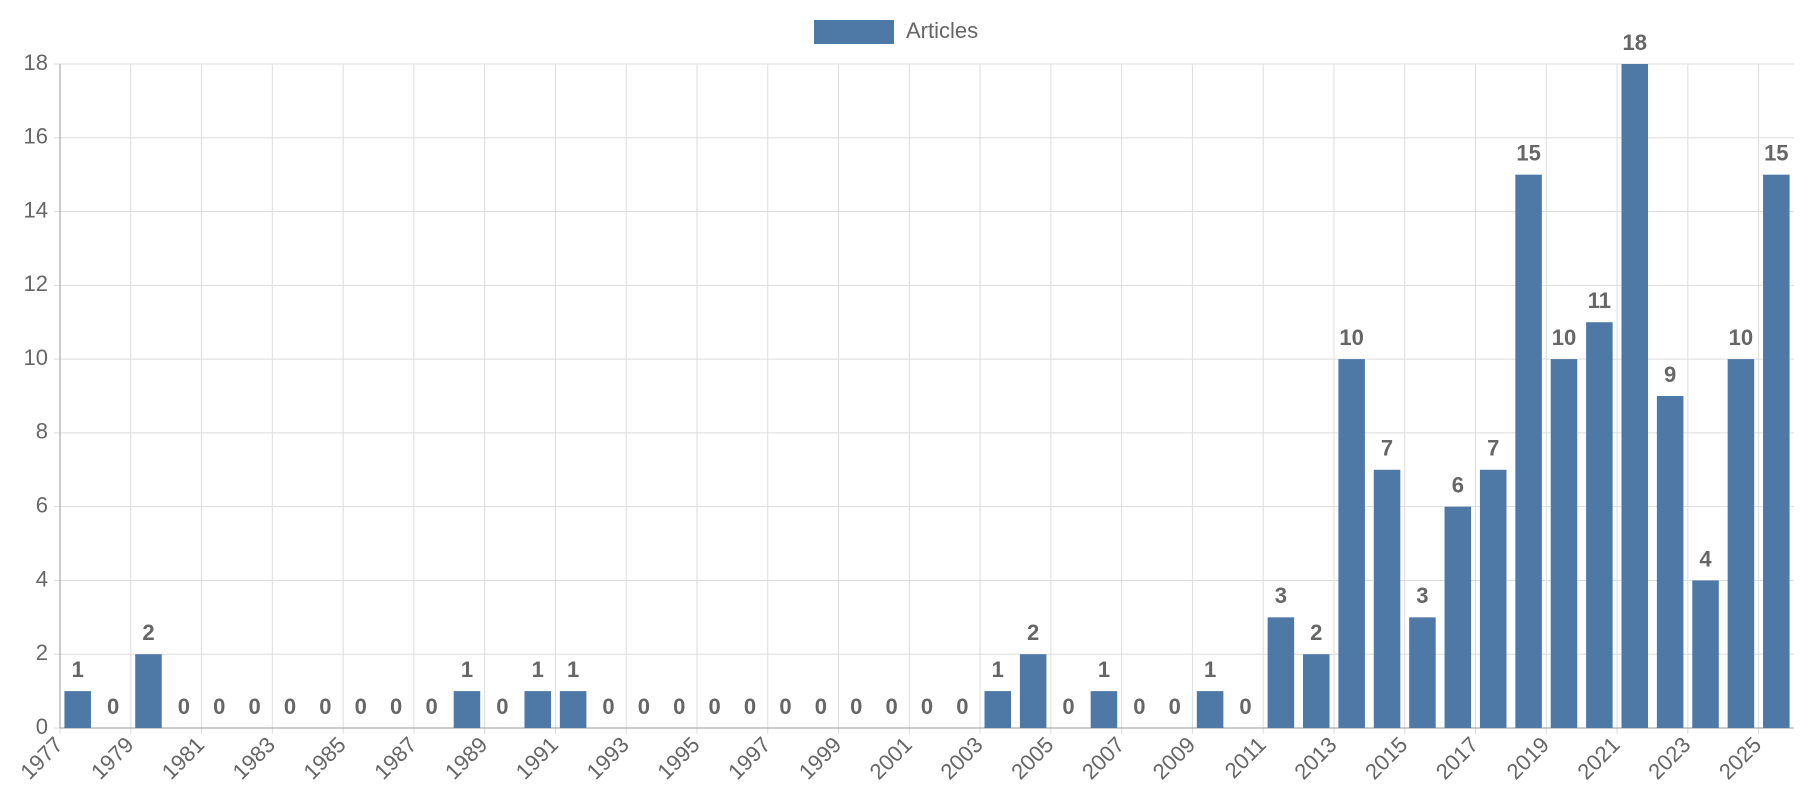  Describe the element at coordinates (678, 758) in the screenshot. I see `x-tick-label: 1995` at that location.